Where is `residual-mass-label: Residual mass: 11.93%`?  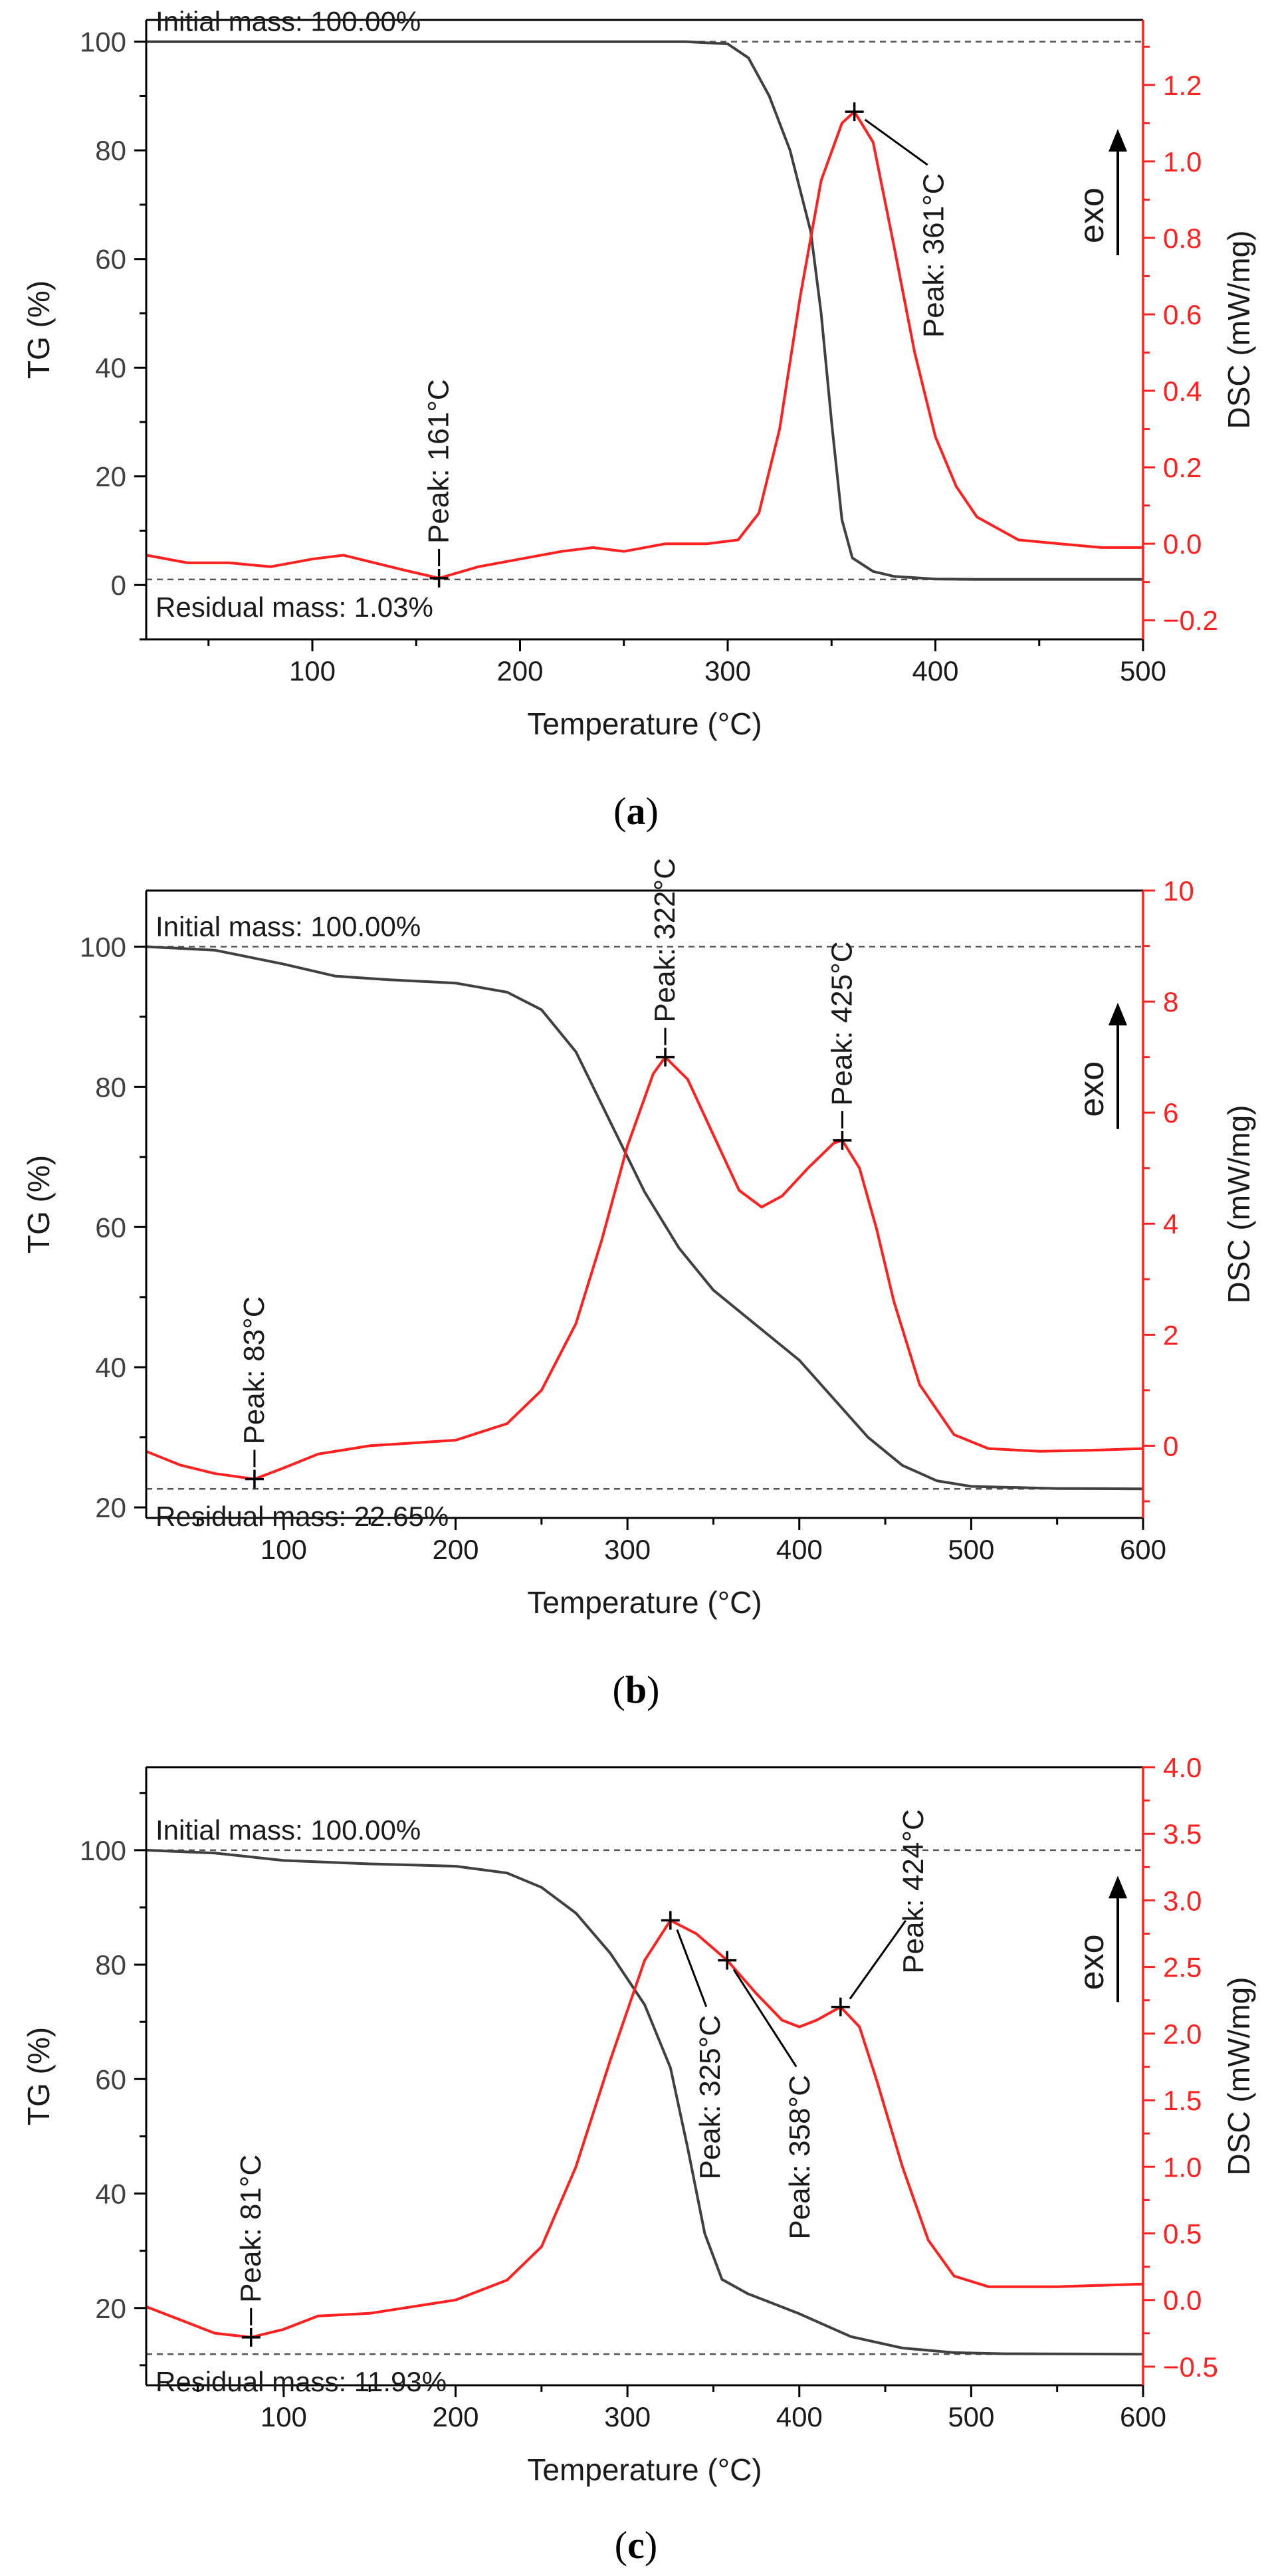
residual-mass-label: Residual mass: 11.93% is located at coordinates (301, 2381).